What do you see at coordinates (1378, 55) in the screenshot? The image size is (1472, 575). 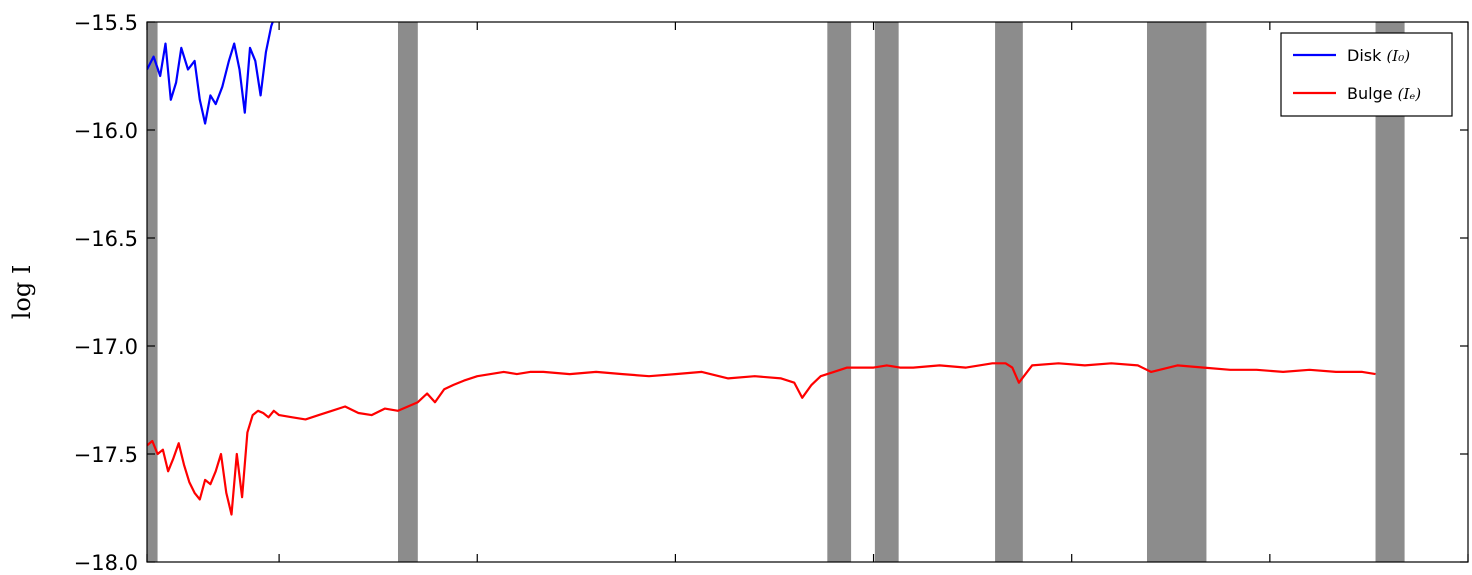 I see `legend-label-disk: Disk (I₀)` at bounding box center [1378, 55].